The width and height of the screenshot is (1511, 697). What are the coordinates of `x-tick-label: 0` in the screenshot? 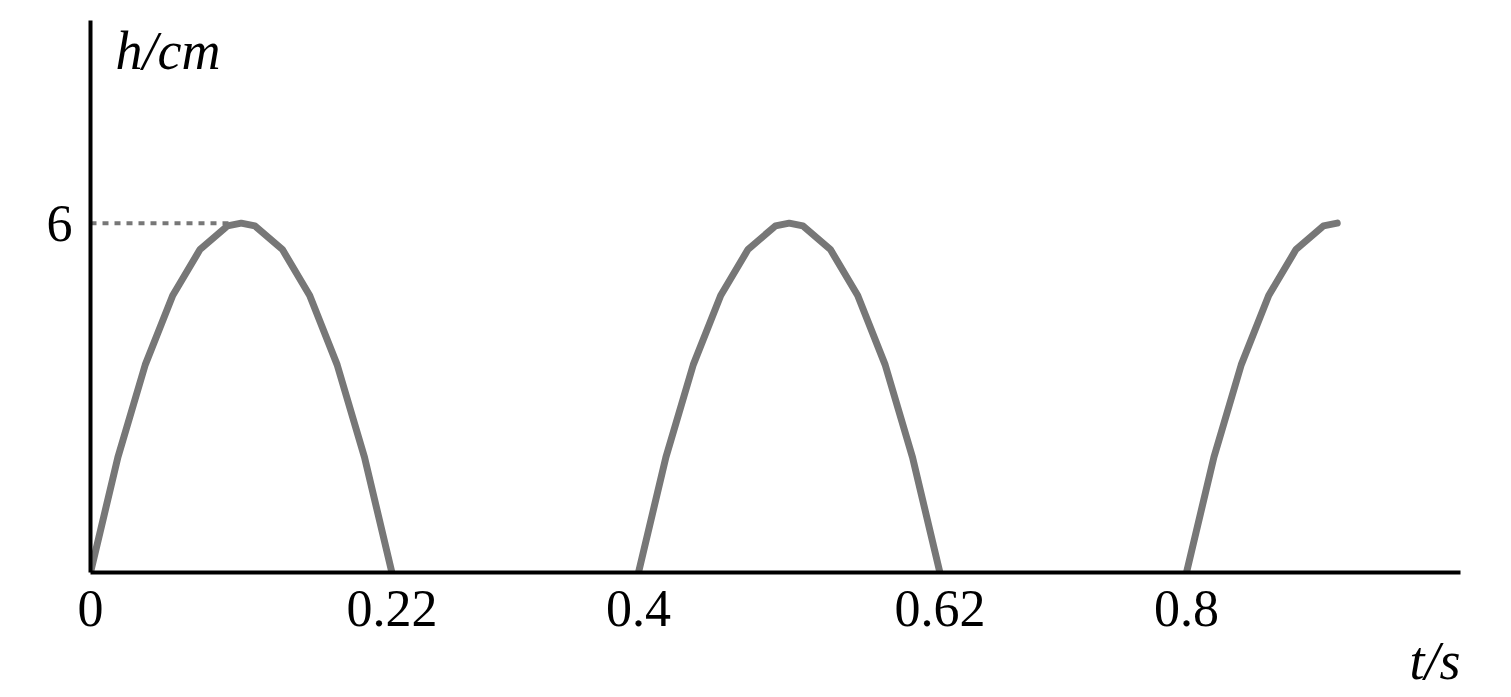 It's located at (90, 608).